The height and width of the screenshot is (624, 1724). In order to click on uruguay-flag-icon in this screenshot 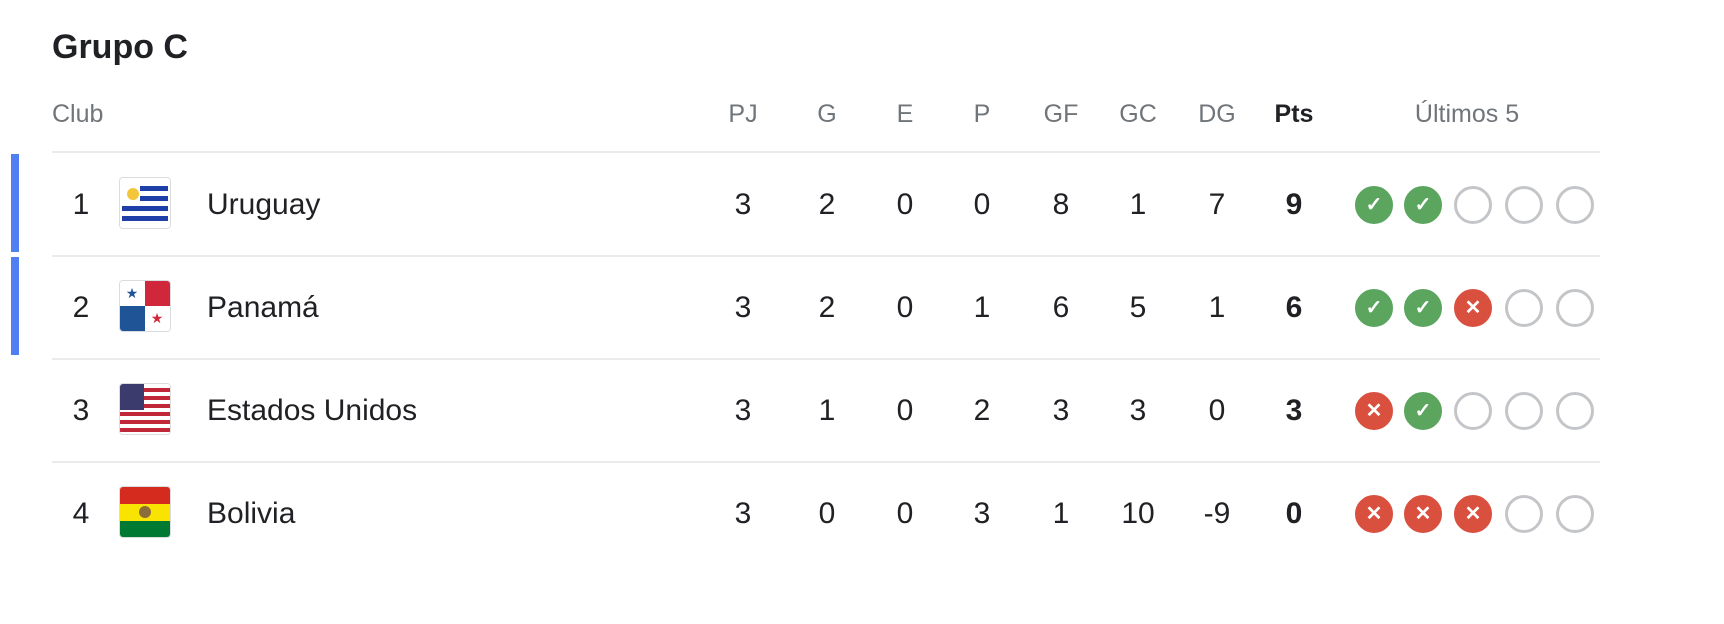, I will do `click(145, 203)`.